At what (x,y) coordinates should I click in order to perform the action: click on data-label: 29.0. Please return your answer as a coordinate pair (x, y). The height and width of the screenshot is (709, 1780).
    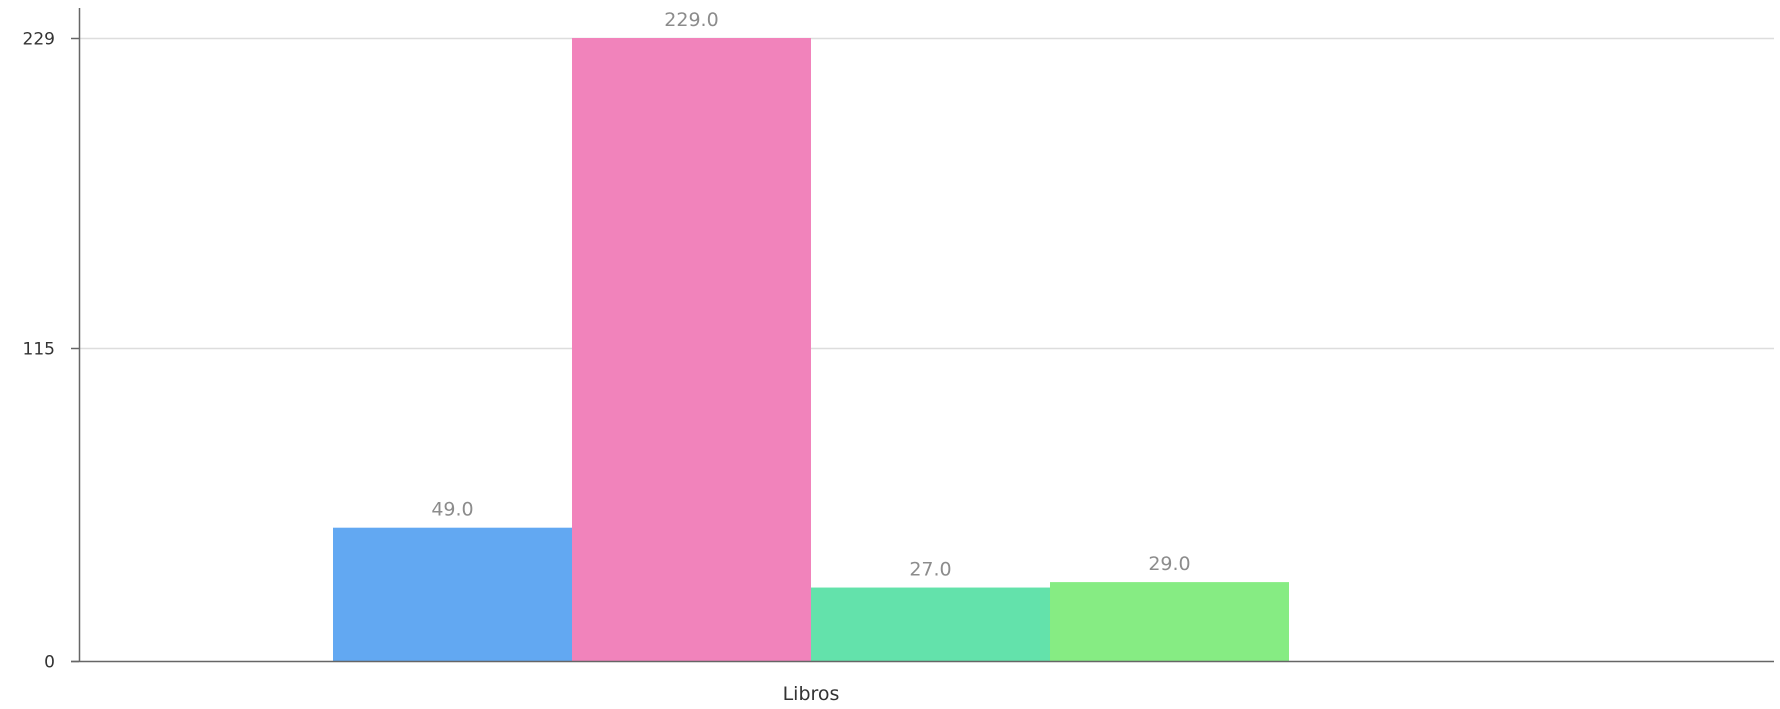
    Looking at the image, I should click on (1169, 564).